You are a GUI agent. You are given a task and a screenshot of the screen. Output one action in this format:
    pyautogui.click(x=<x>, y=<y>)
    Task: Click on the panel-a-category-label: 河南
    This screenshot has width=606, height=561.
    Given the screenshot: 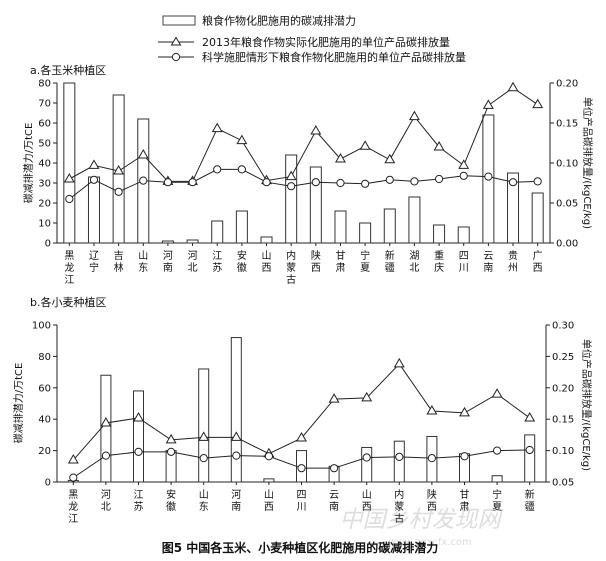 What is the action you would take?
    pyautogui.click(x=168, y=262)
    